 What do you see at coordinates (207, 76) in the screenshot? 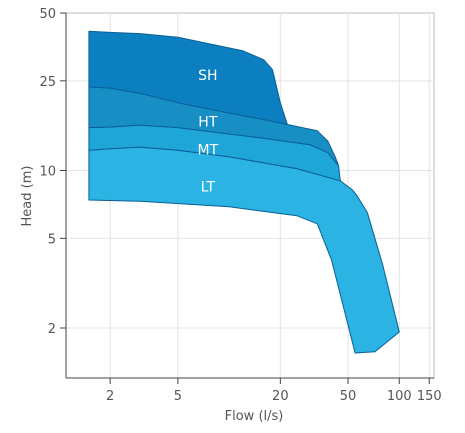
I see `region-label-sh: SH` at bounding box center [207, 76].